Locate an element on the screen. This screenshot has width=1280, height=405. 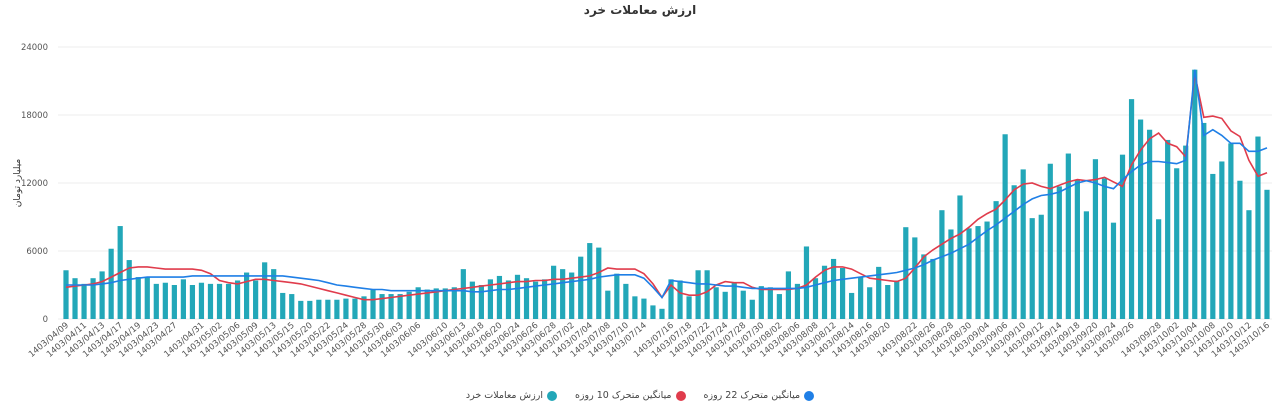
legend-label: میانگین متحرک 22 روزه is located at coordinates (752, 395).